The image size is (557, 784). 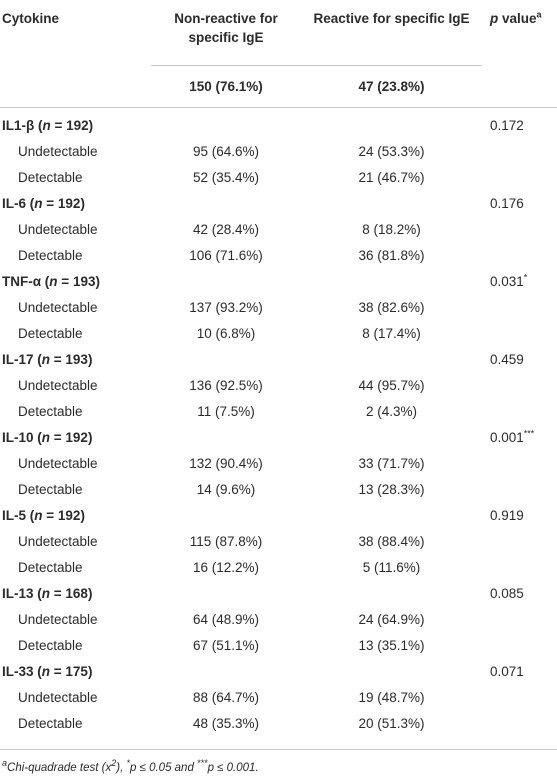 I want to click on total-non-reactive: 150 (76.1%), so click(x=226, y=86).